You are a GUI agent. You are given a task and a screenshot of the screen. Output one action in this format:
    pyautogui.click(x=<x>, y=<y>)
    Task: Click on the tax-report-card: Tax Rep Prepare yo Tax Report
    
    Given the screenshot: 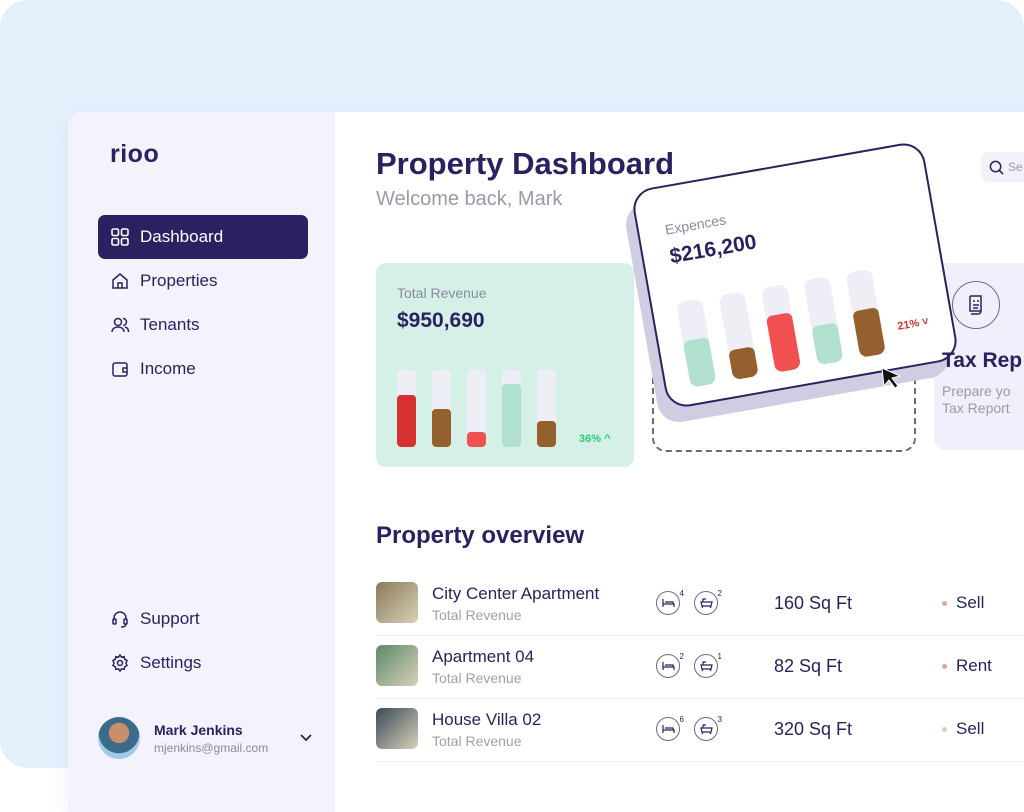 What is the action you would take?
    pyautogui.click(x=979, y=356)
    